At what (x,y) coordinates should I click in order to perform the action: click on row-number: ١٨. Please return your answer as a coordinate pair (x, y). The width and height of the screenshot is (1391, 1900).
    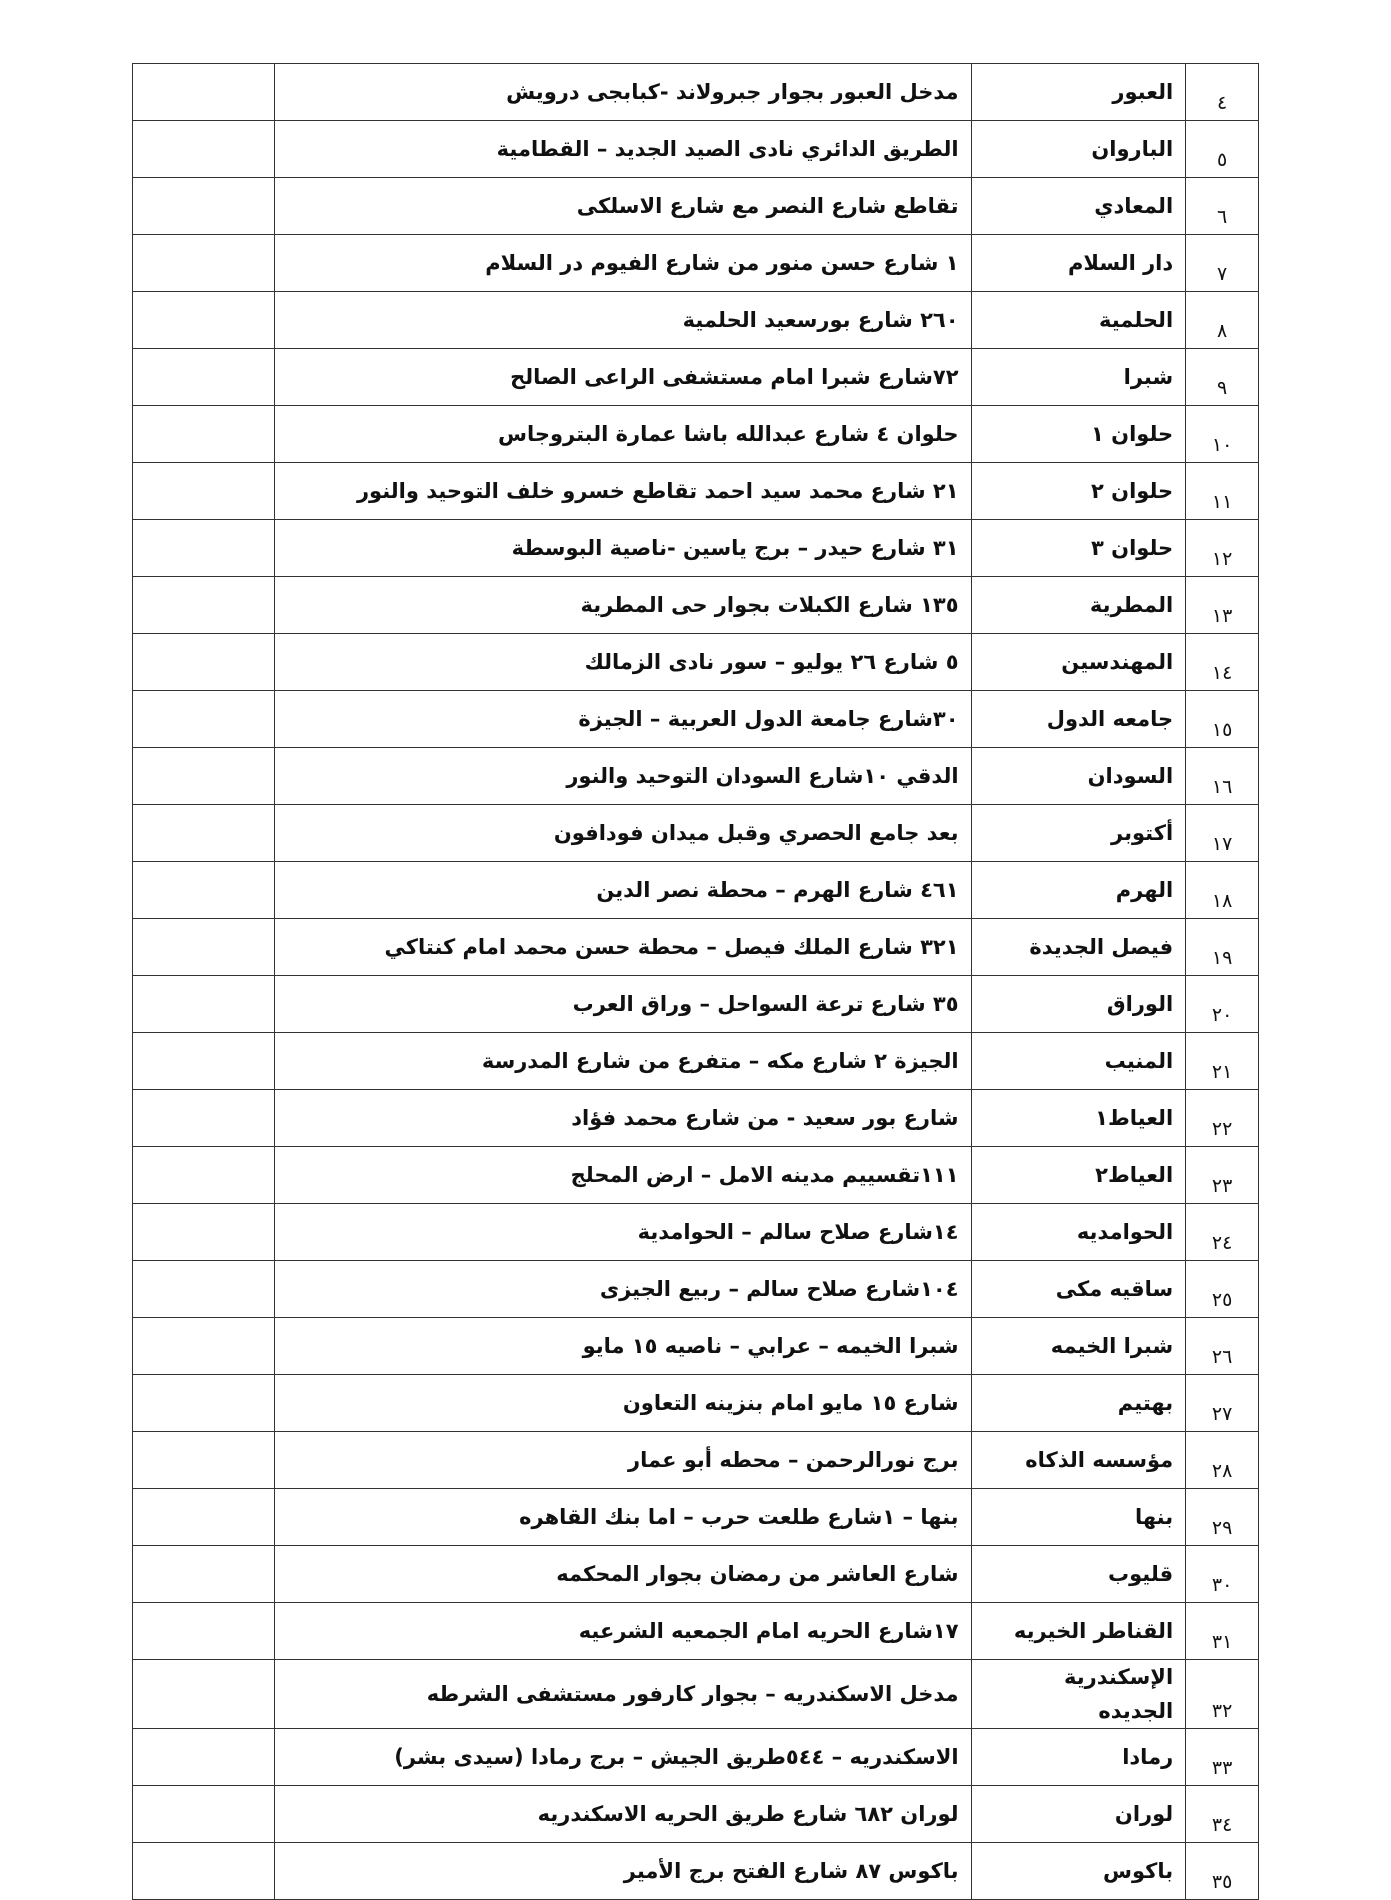
    Looking at the image, I should click on (1222, 890).